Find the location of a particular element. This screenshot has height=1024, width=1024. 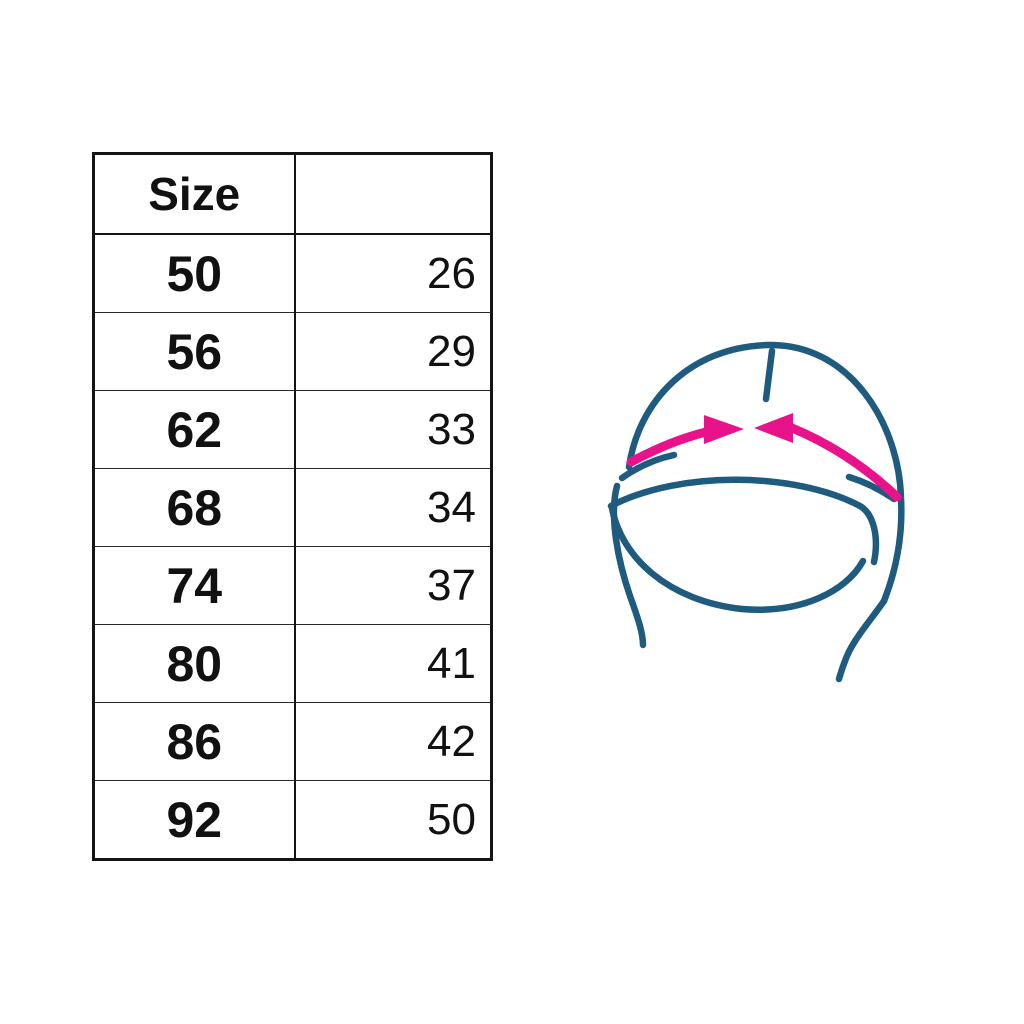

size-column-header: Size is located at coordinates (194, 194).